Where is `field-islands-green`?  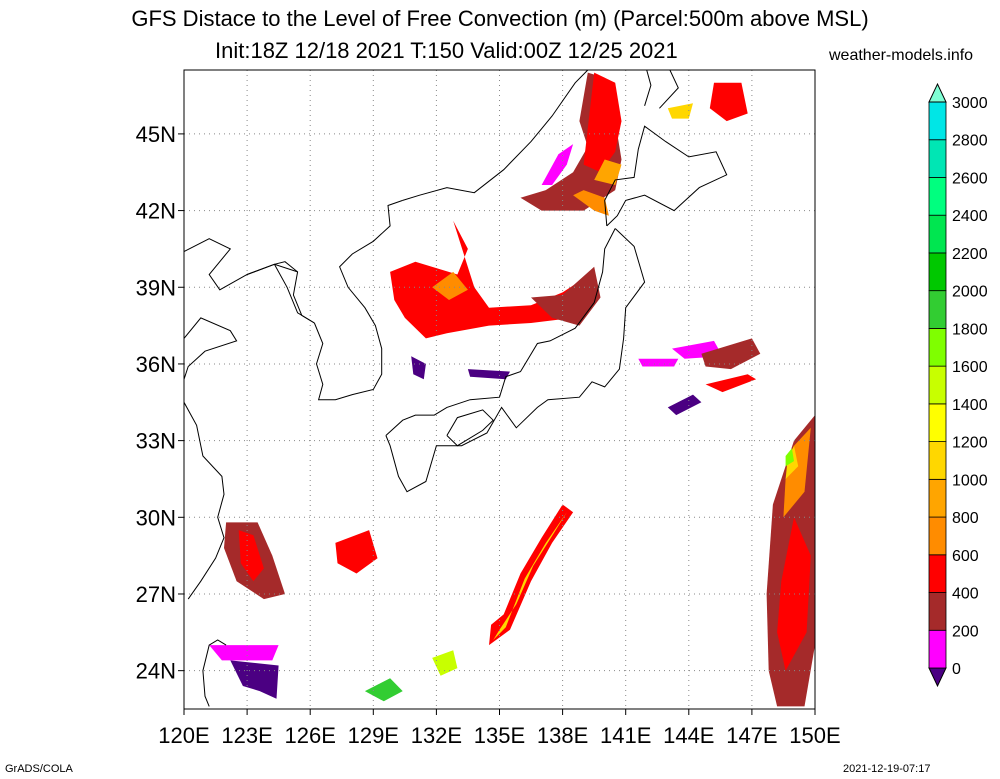 field-islands-green is located at coordinates (383, 690).